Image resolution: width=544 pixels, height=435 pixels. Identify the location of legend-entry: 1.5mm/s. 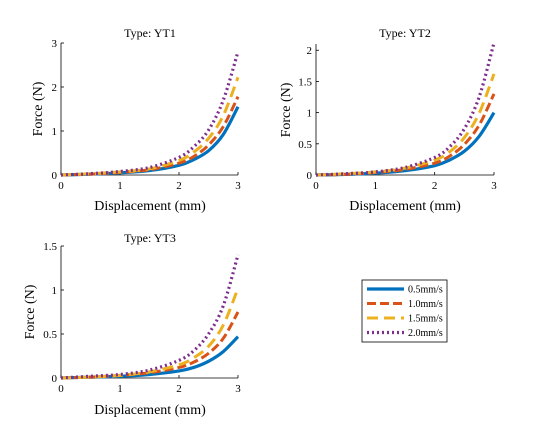
(425, 319).